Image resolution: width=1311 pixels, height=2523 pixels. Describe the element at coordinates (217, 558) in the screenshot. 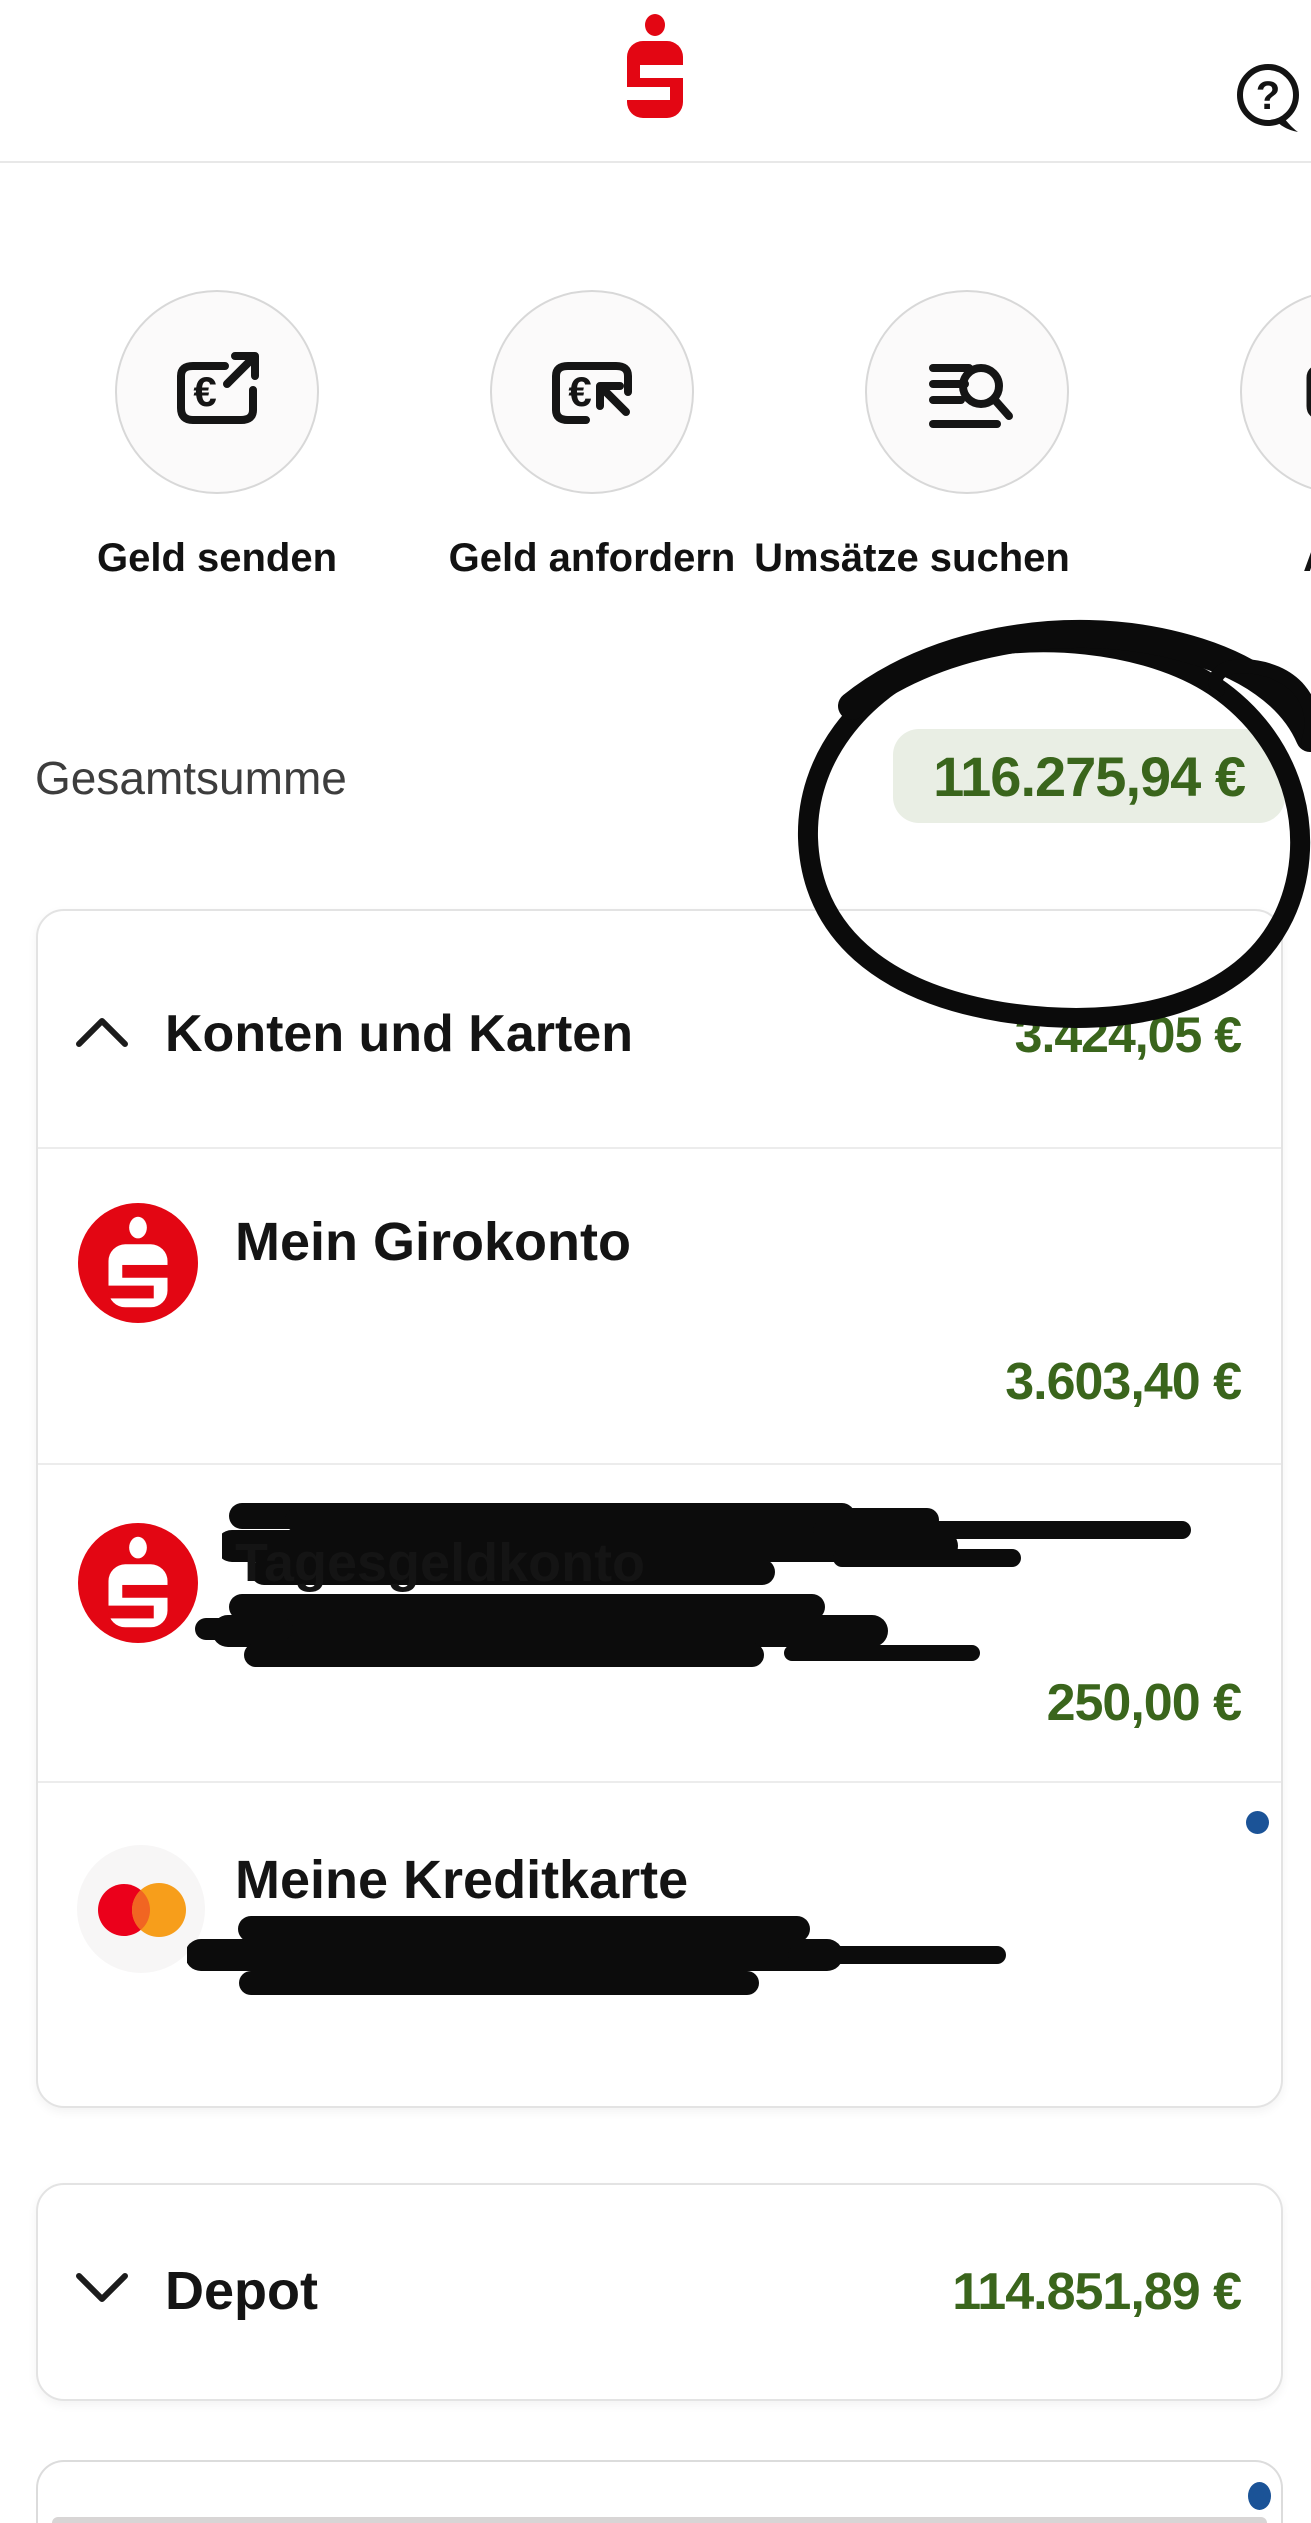

I see `quick-action-label: Geld senden` at that location.